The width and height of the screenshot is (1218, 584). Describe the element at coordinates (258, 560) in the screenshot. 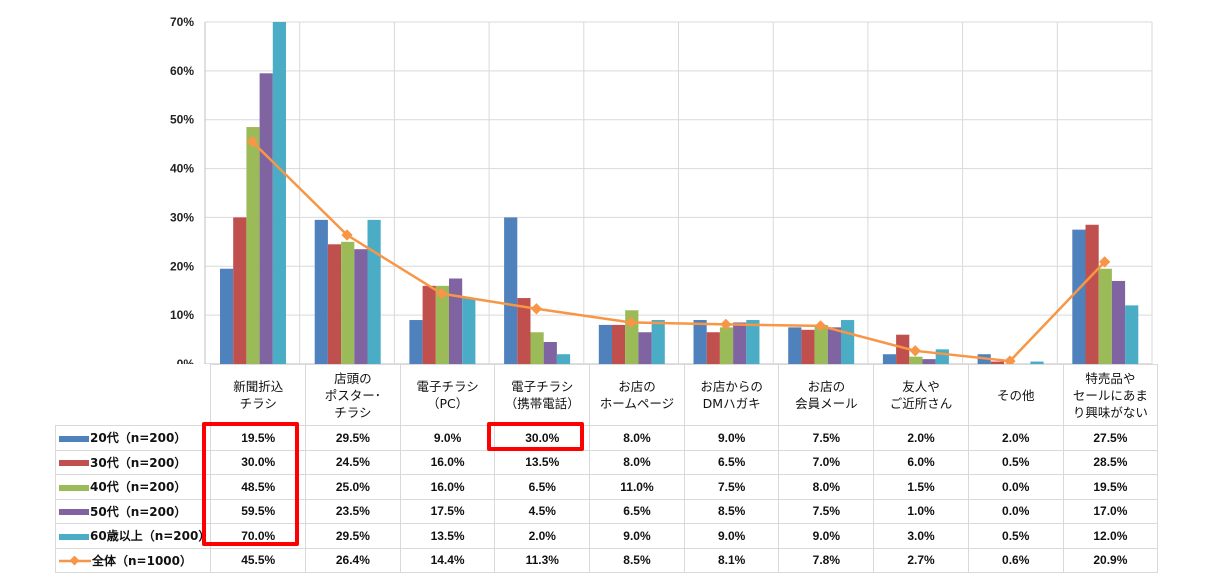

I see `table-cell: 45.5%` at that location.